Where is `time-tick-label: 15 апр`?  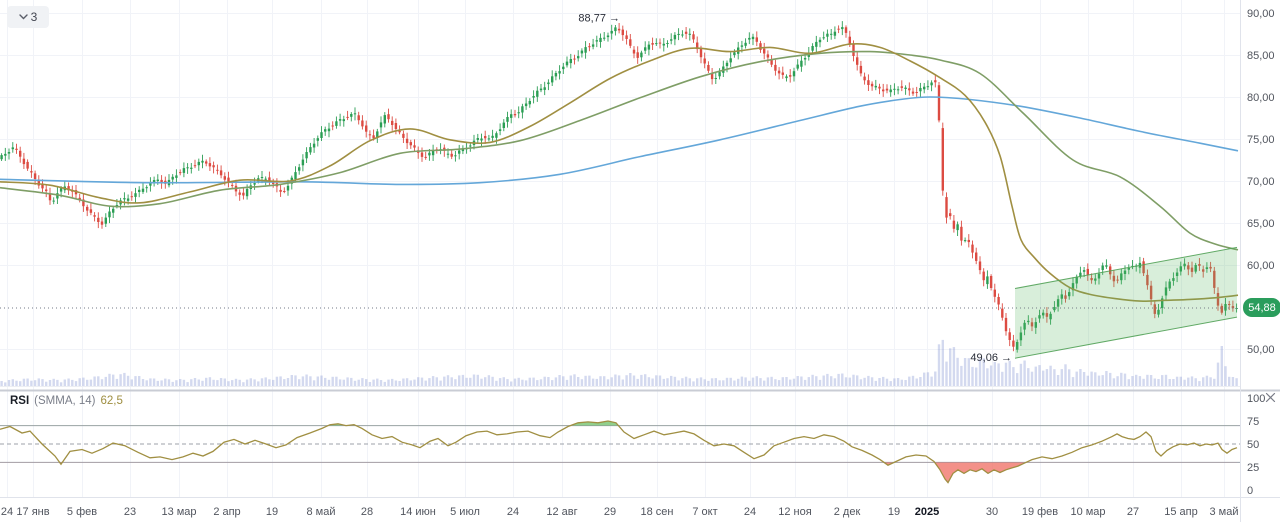
time-tick-label: 15 апр is located at coordinates (1180, 512).